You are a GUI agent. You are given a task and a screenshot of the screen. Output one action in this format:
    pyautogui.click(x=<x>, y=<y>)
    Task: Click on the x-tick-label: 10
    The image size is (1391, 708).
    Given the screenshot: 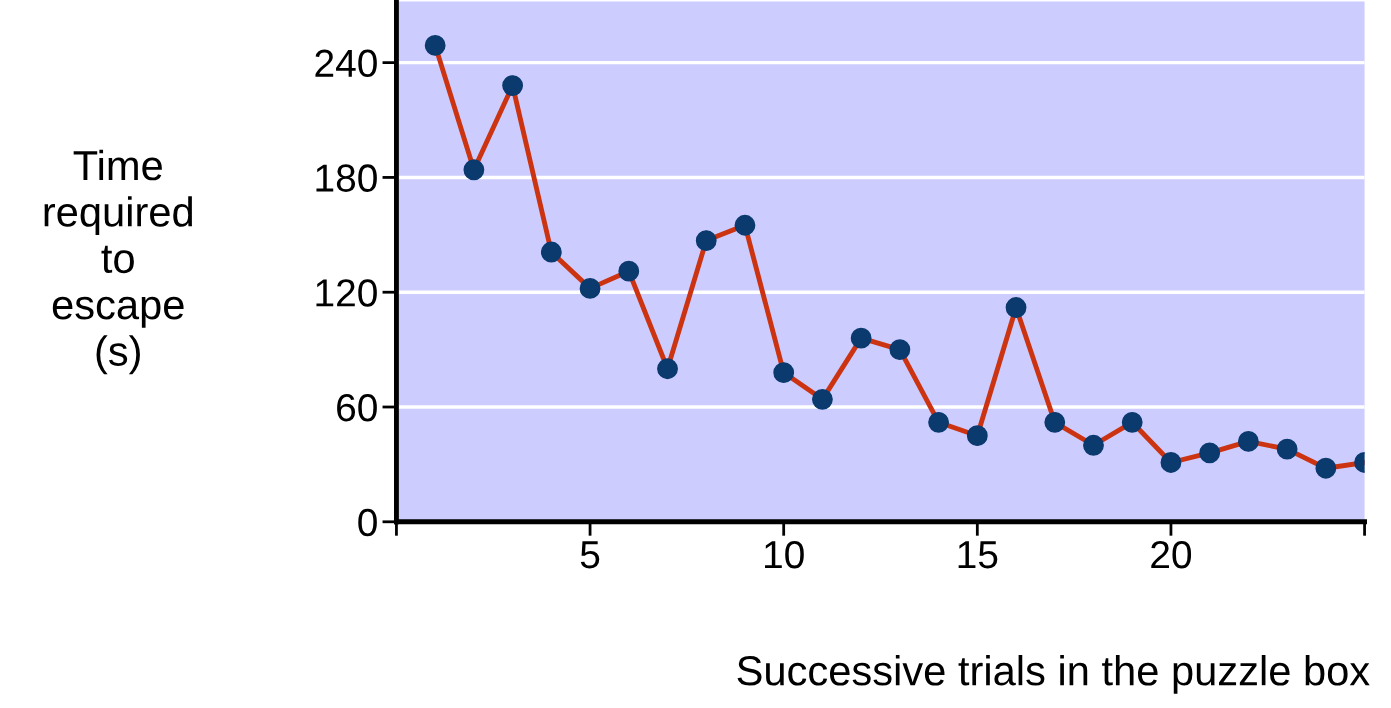 What is the action you would take?
    pyautogui.click(x=784, y=554)
    